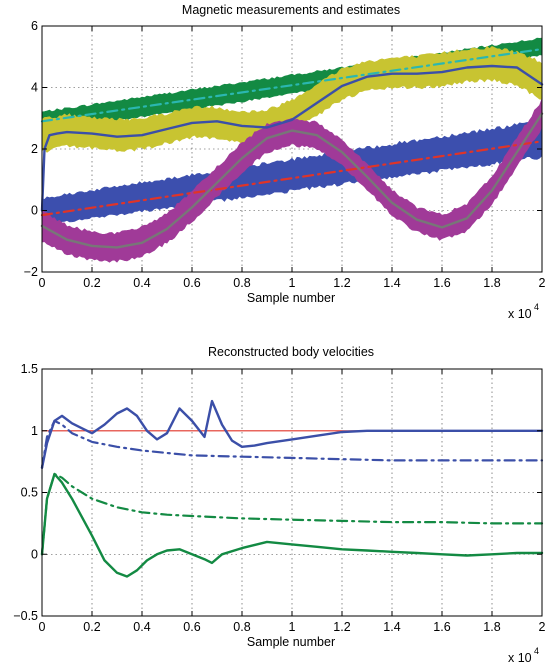 Image resolution: width=555 pixels, height=666 pixels. Describe the element at coordinates (291, 642) in the screenshot. I see `velocity-chart-xlabel: Sample number` at that location.